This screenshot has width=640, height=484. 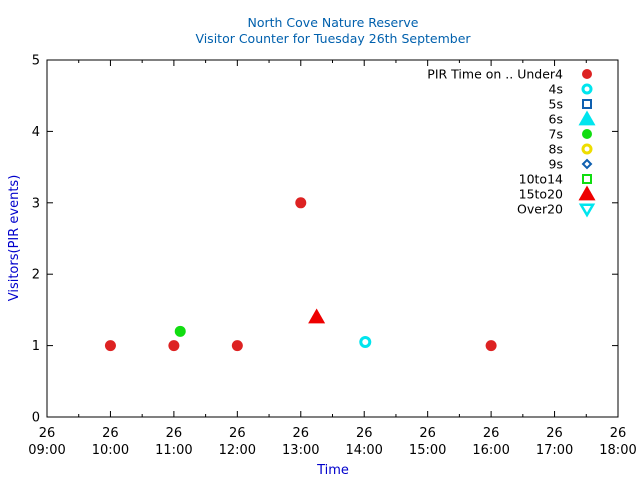 What do you see at coordinates (46, 450) in the screenshot?
I see `x-tick-label: 09:00` at bounding box center [46, 450].